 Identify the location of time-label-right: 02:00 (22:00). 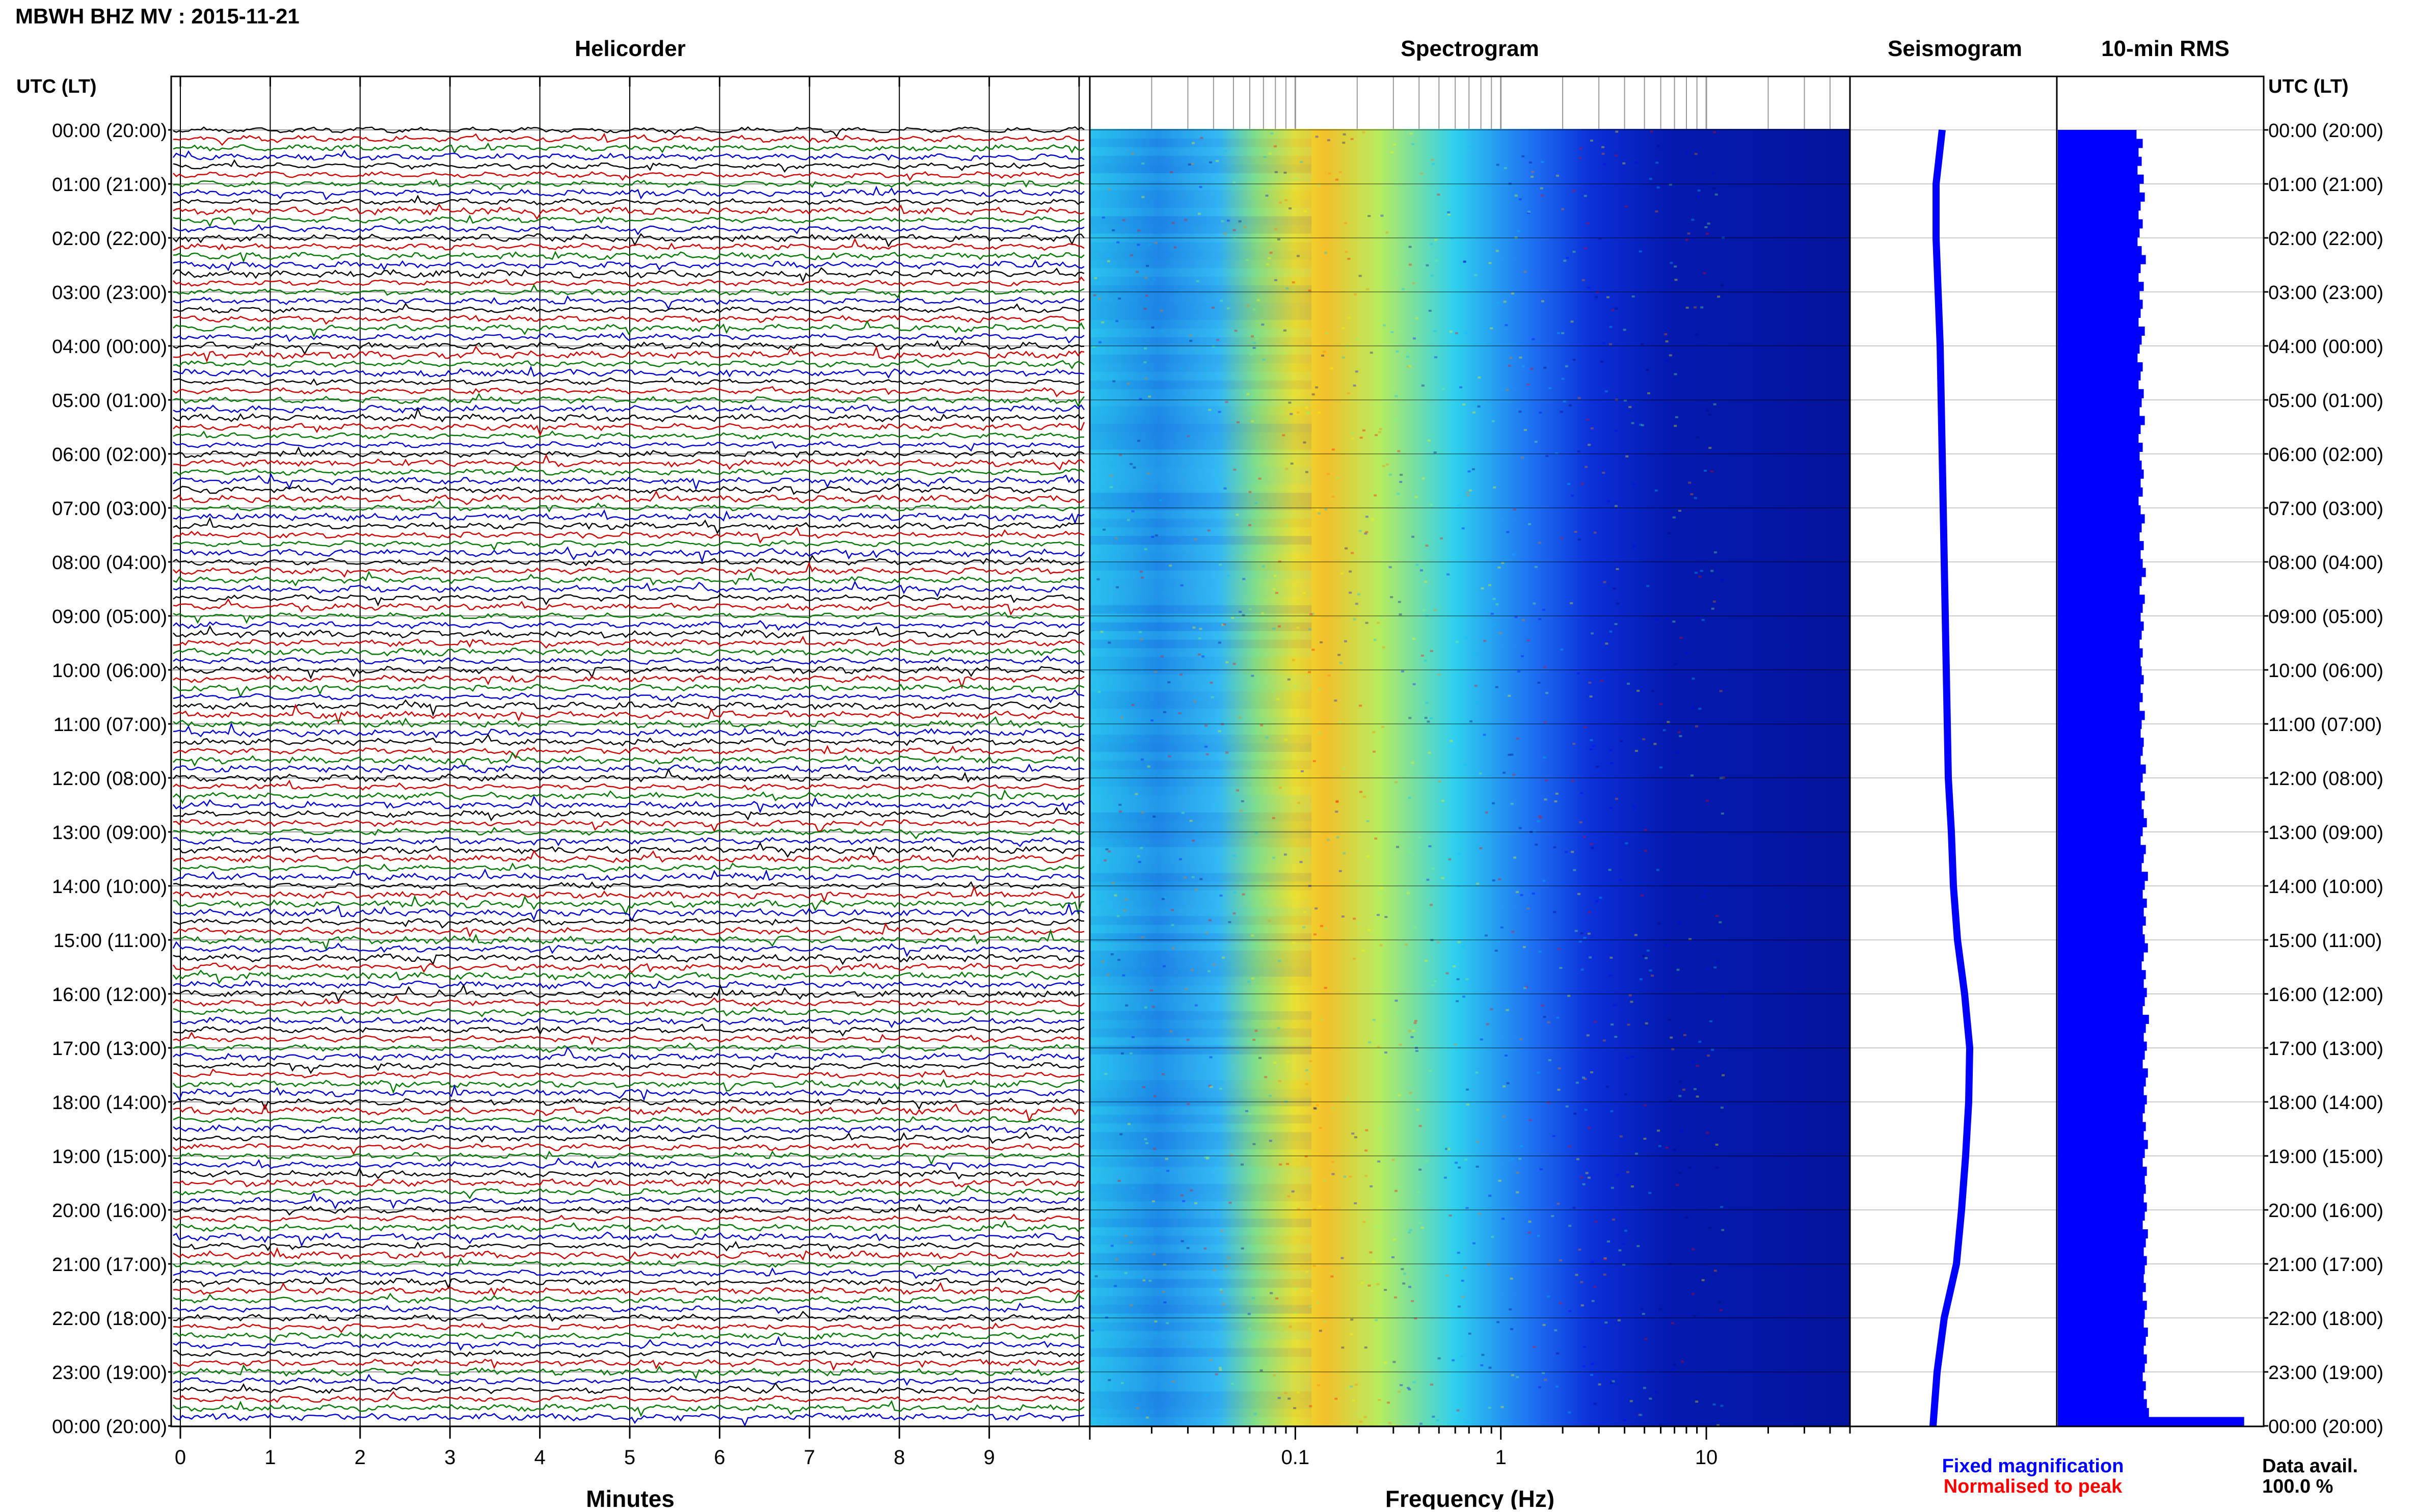
(2326, 239).